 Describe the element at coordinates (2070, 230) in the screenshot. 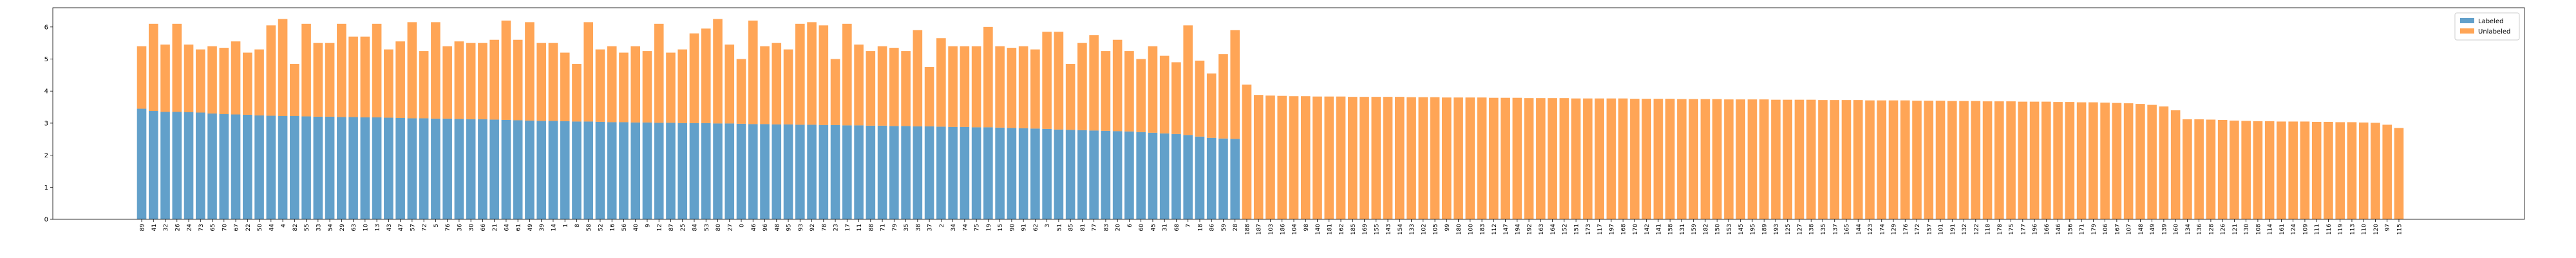

I see `x-tick-label: 156` at that location.